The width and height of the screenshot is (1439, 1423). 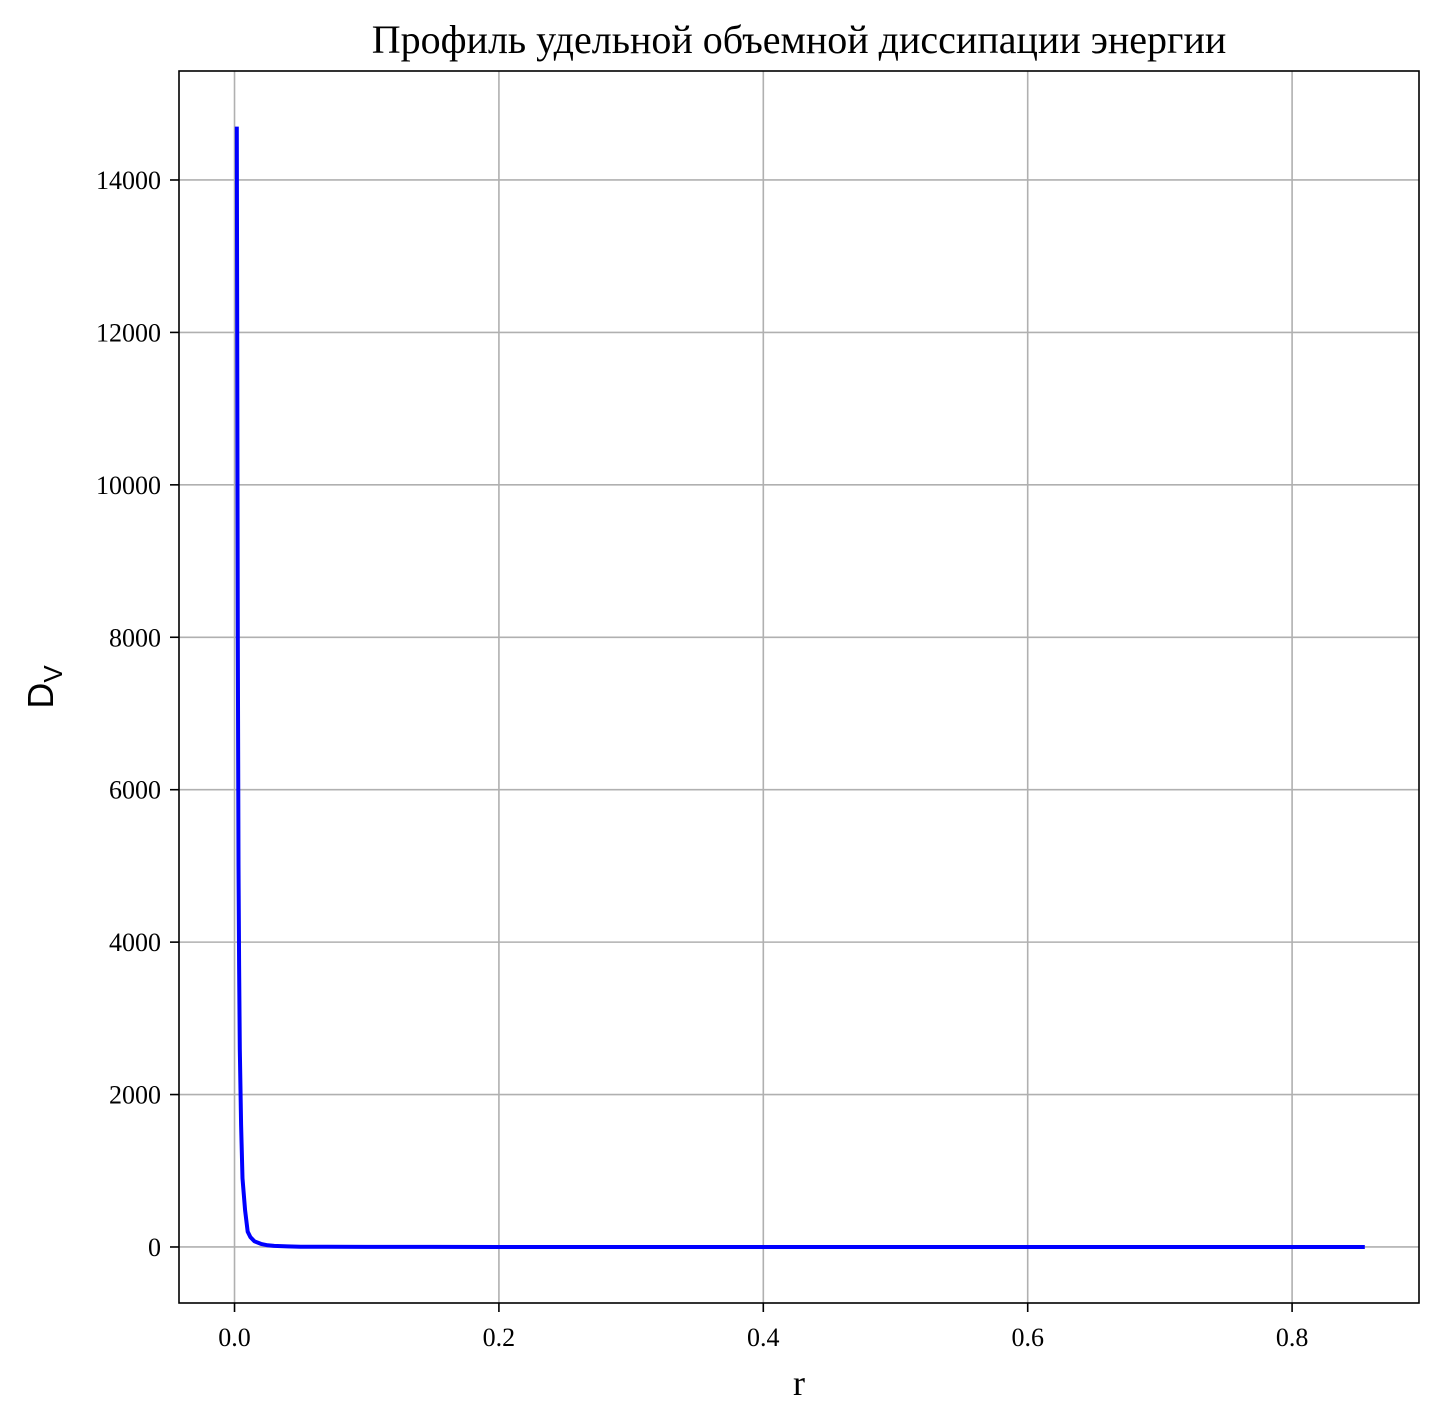 I want to click on y-axis: 0 2000 4000 6000 8000 10000 12000 14000, so click(x=137, y=714).